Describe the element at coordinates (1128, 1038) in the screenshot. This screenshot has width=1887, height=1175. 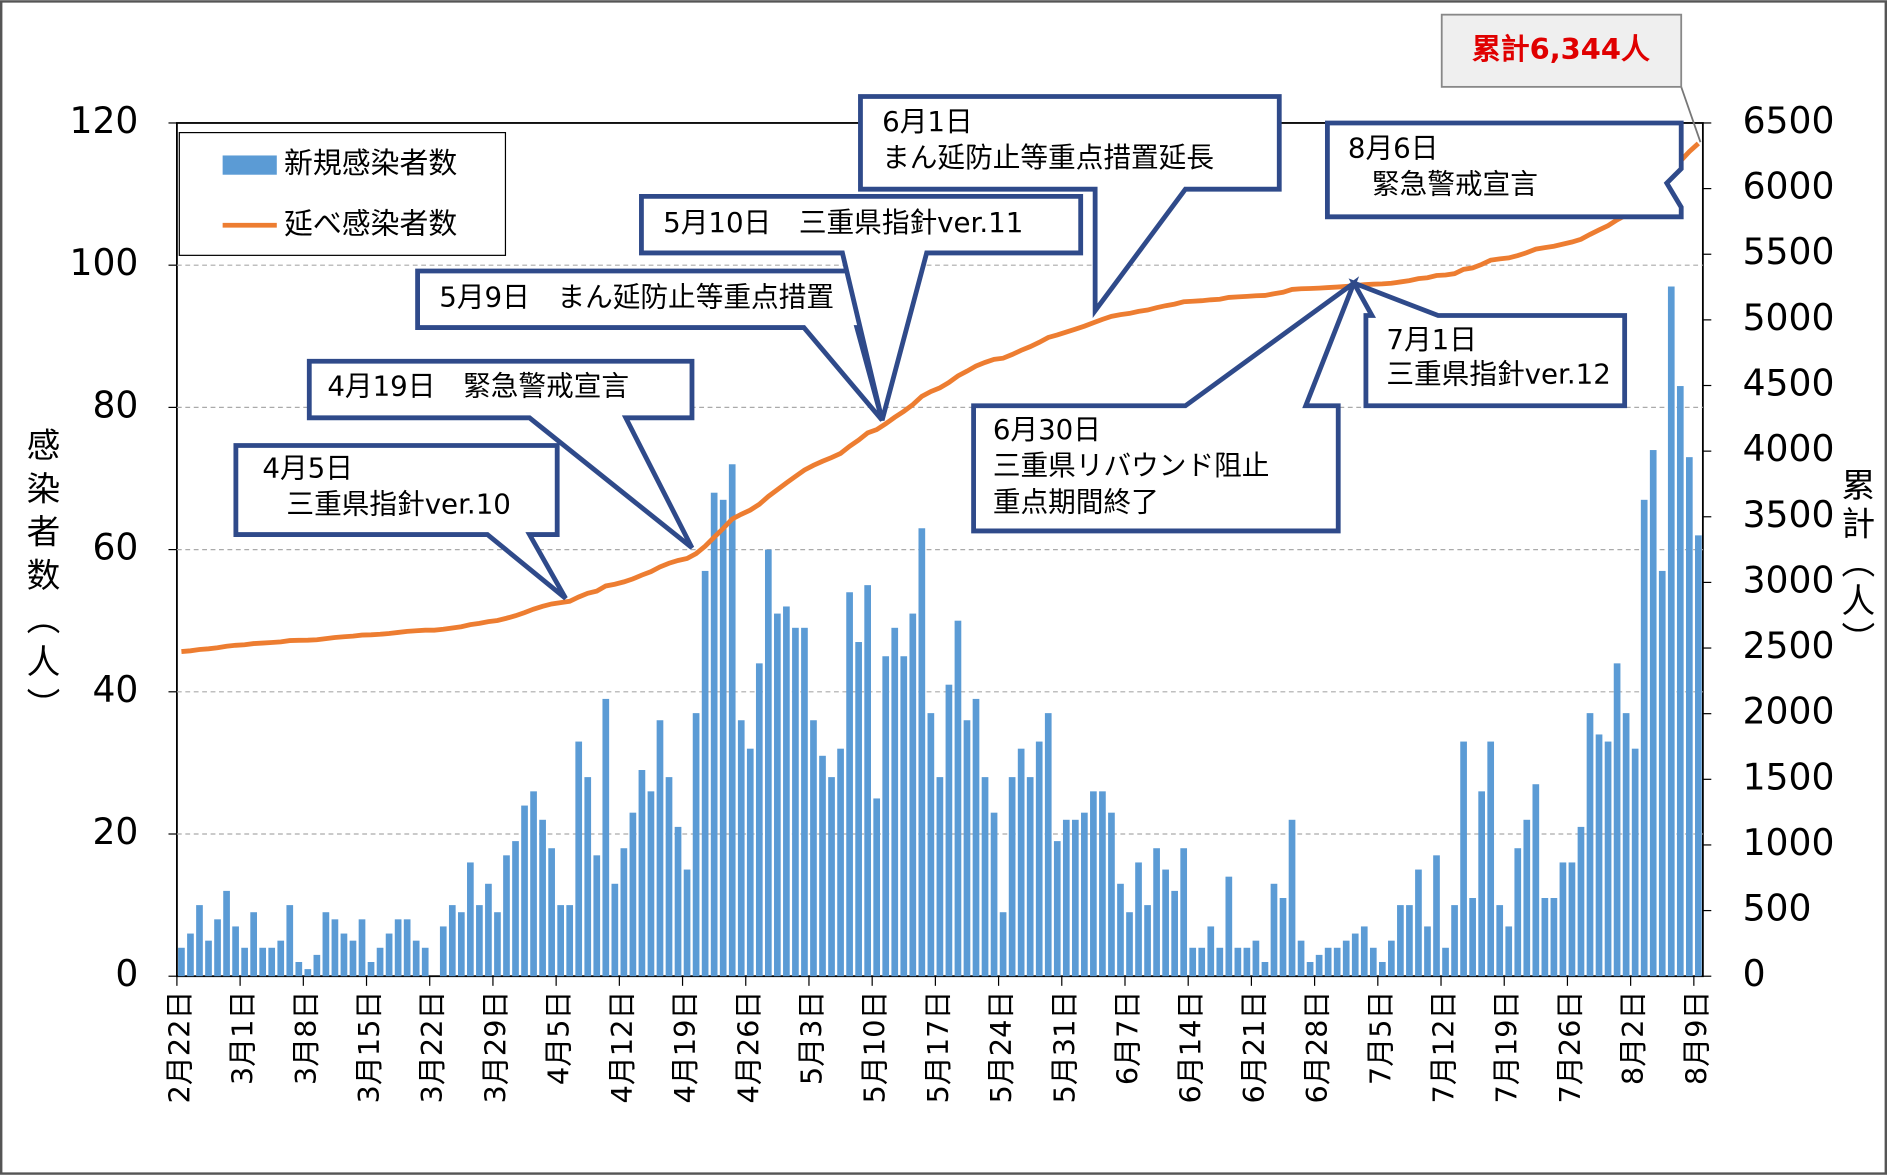
I see `x-tick-label: 6月7日` at that location.